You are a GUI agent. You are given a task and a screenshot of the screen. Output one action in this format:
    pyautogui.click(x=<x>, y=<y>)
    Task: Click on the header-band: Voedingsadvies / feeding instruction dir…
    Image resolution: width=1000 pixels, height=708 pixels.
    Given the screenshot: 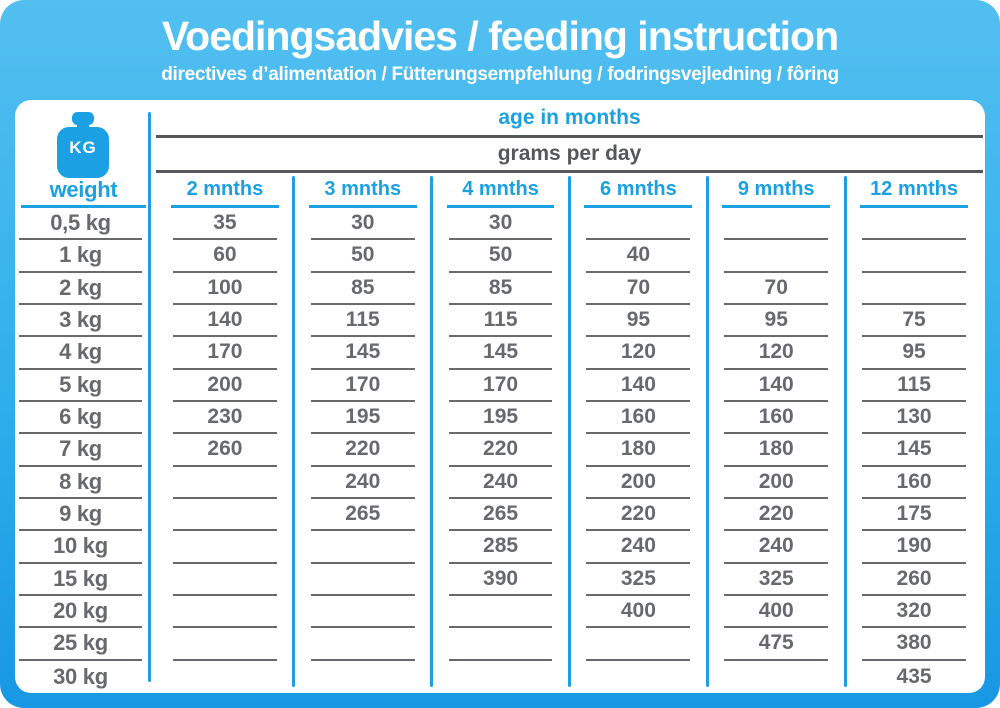 What is the action you would take?
    pyautogui.click(x=500, y=50)
    